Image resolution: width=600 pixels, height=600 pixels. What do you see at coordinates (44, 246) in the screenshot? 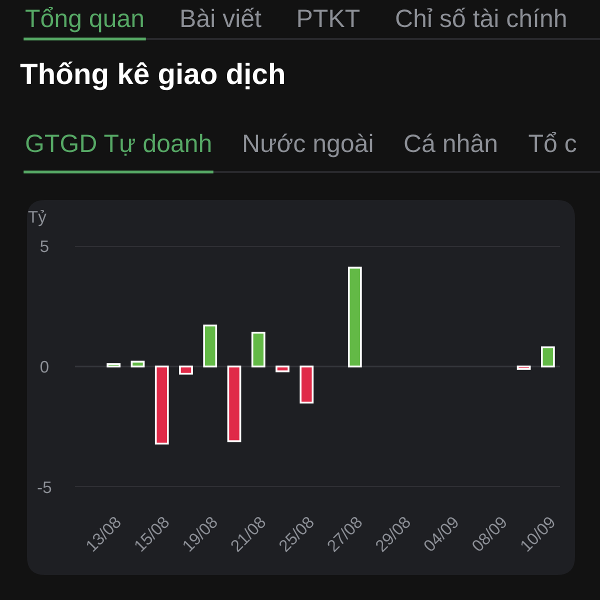
I see `y-tick-label: 5` at bounding box center [44, 246].